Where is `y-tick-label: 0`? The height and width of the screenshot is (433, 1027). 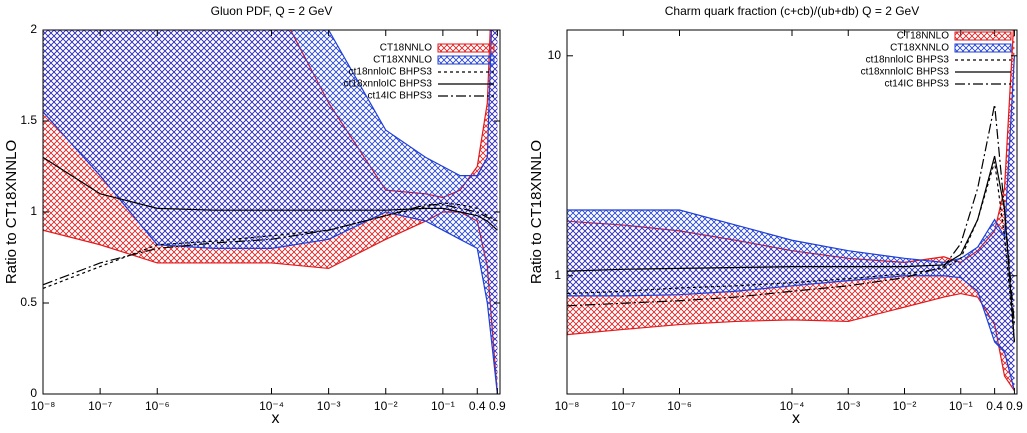
y-tick-label: 0 is located at coordinates (33, 393).